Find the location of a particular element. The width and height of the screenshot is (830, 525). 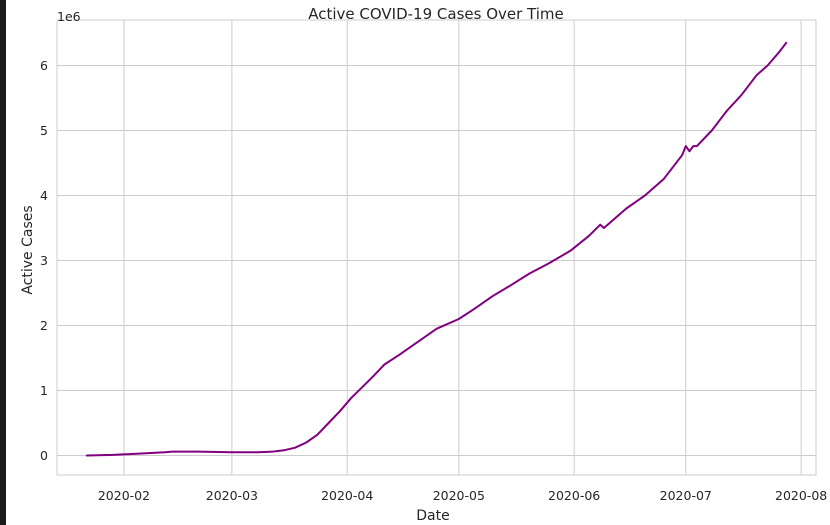

x-tick-label: 2020-05 is located at coordinates (459, 495).